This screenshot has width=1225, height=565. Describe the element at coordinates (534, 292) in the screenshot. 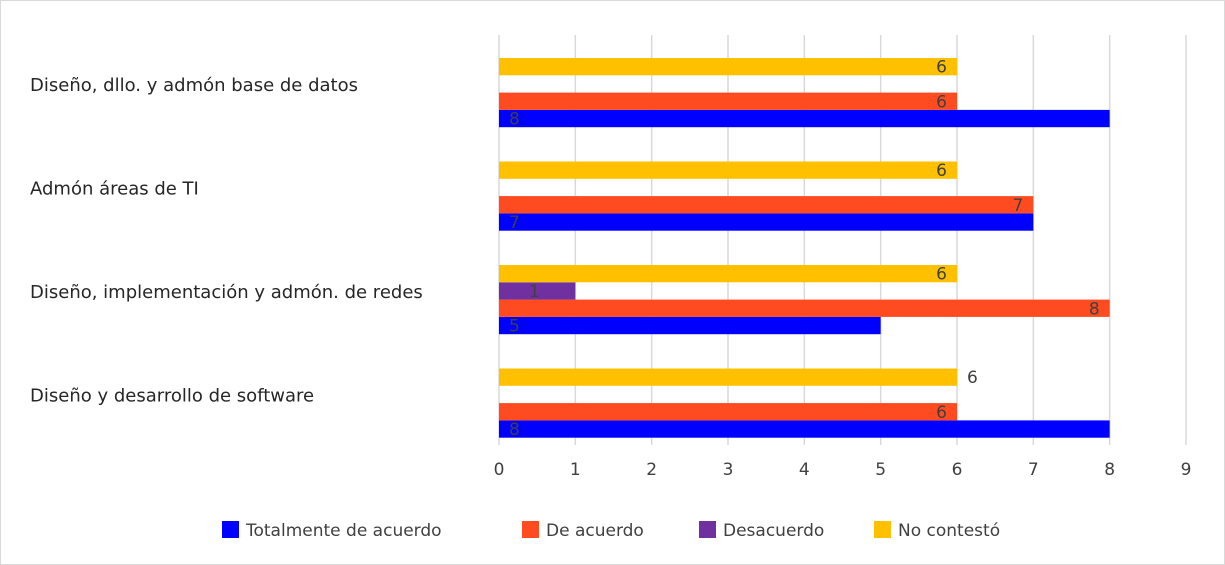

I see `value-label: 1` at that location.